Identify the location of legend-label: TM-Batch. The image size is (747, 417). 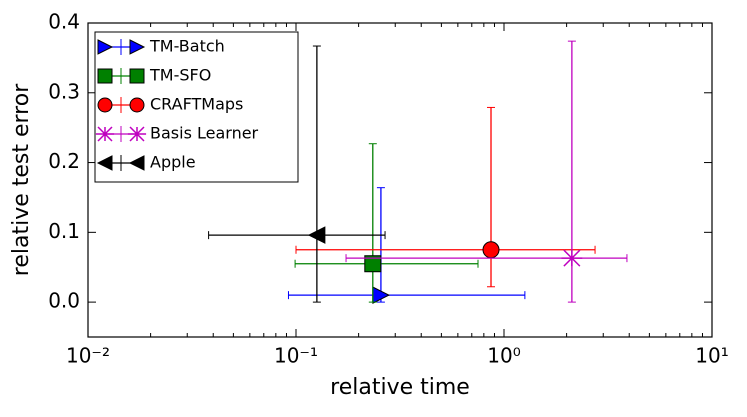
(187, 46).